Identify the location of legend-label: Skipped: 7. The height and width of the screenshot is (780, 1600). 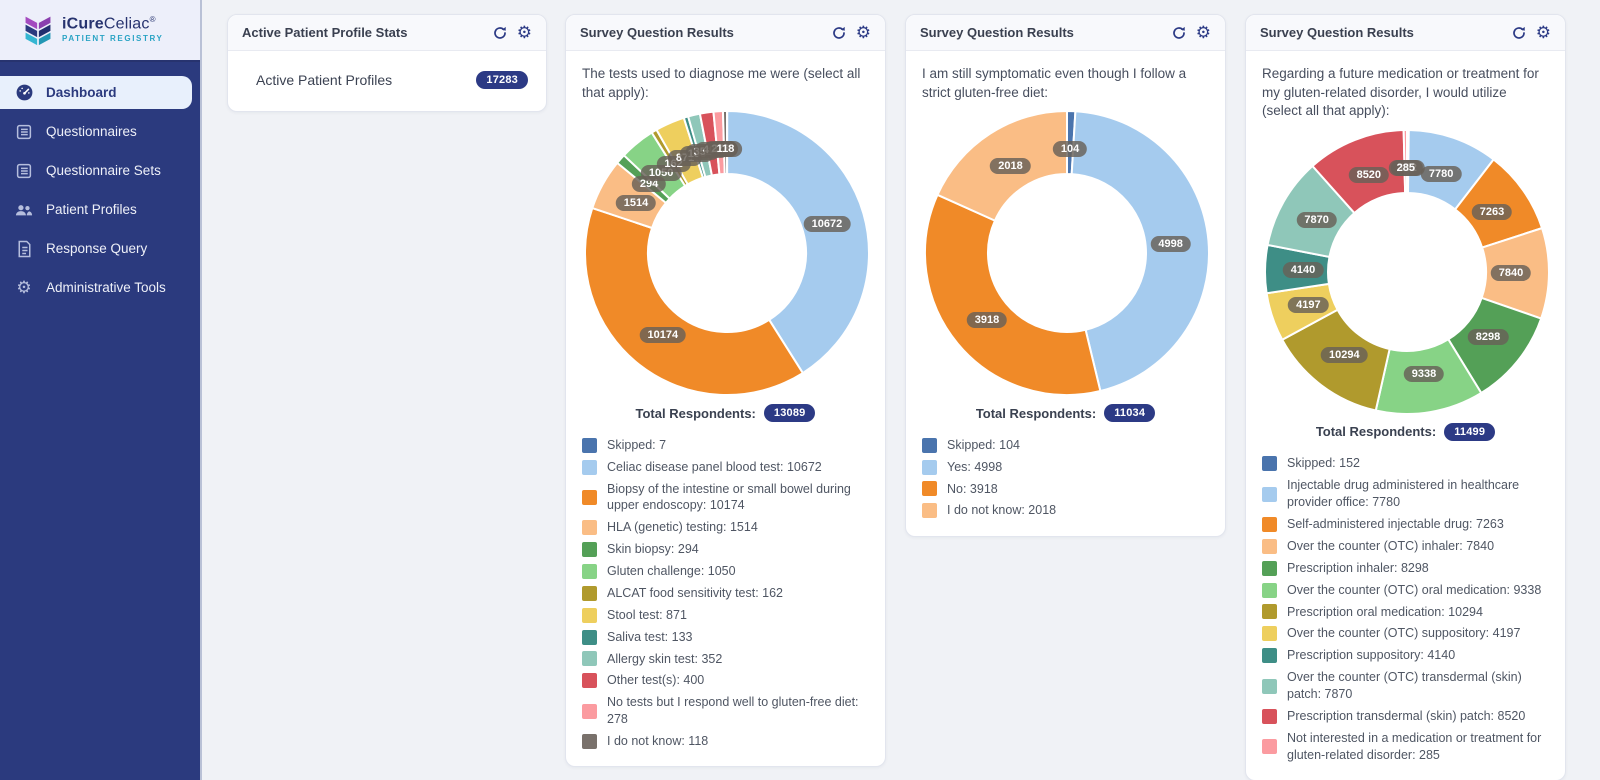
(637, 444).